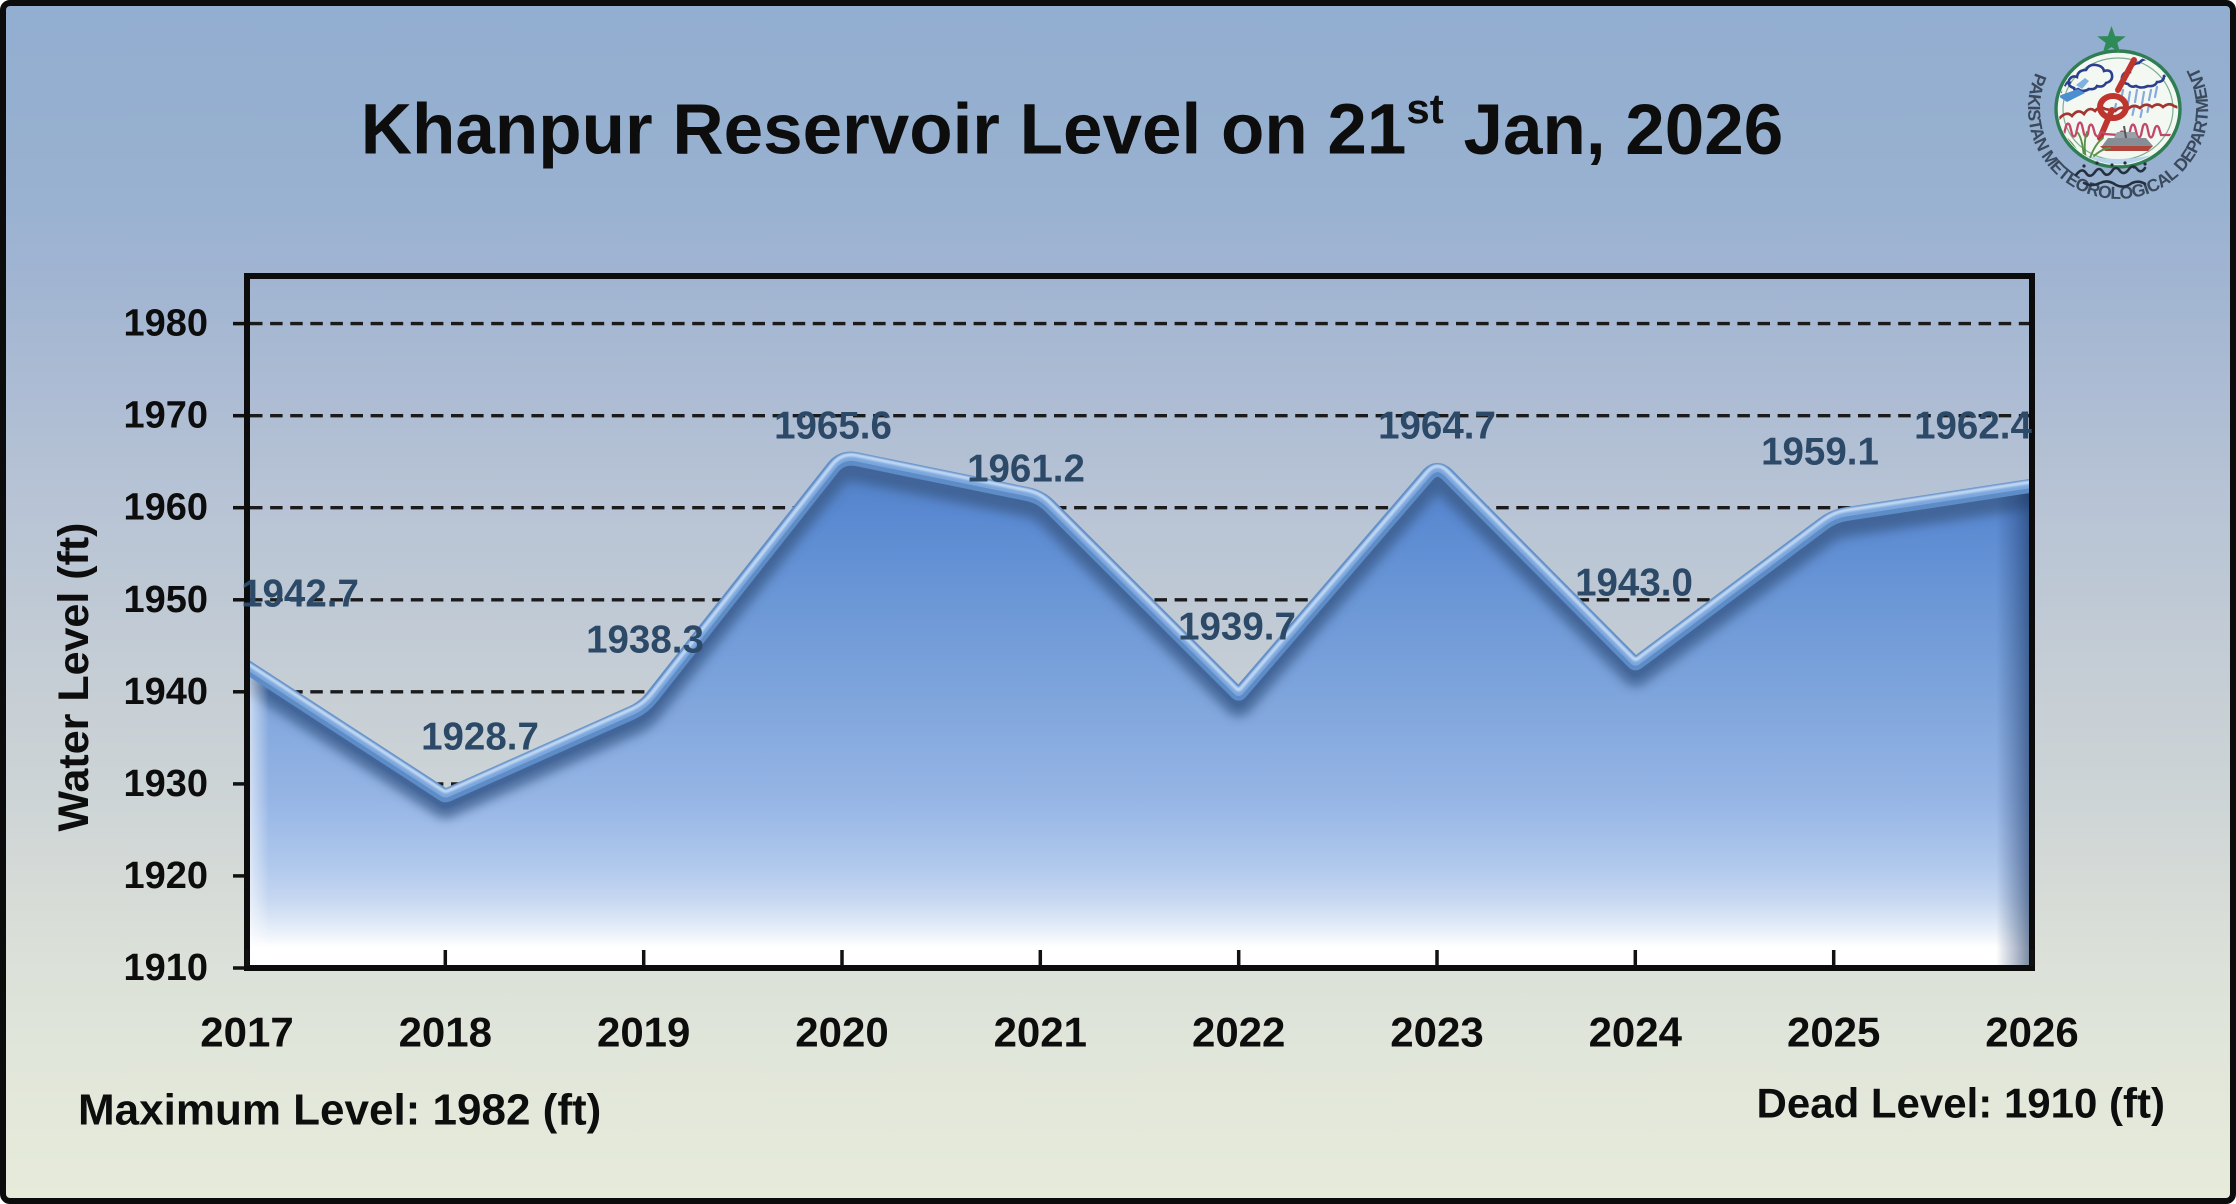 The height and width of the screenshot is (1204, 2236). Describe the element at coordinates (841, 1032) in the screenshot. I see `svg-text: 2020` at that location.